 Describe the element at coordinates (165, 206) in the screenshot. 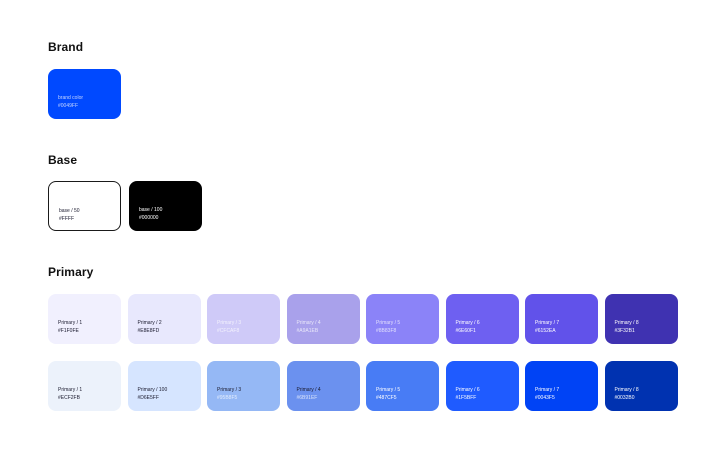

I see `swatch-base-100: base / 100 #000000` at that location.